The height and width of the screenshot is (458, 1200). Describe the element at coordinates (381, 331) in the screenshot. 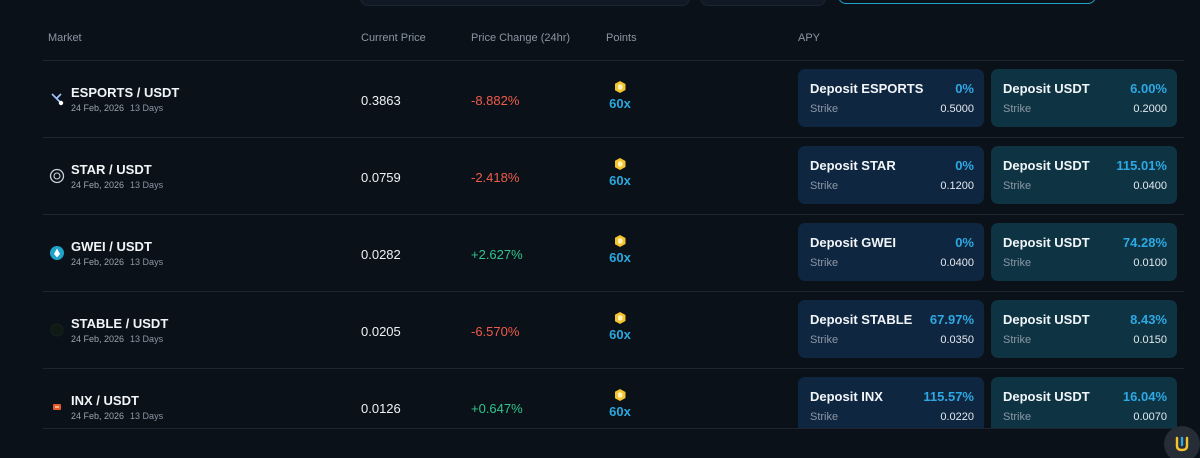

I see `current-price: 0.0205` at that location.